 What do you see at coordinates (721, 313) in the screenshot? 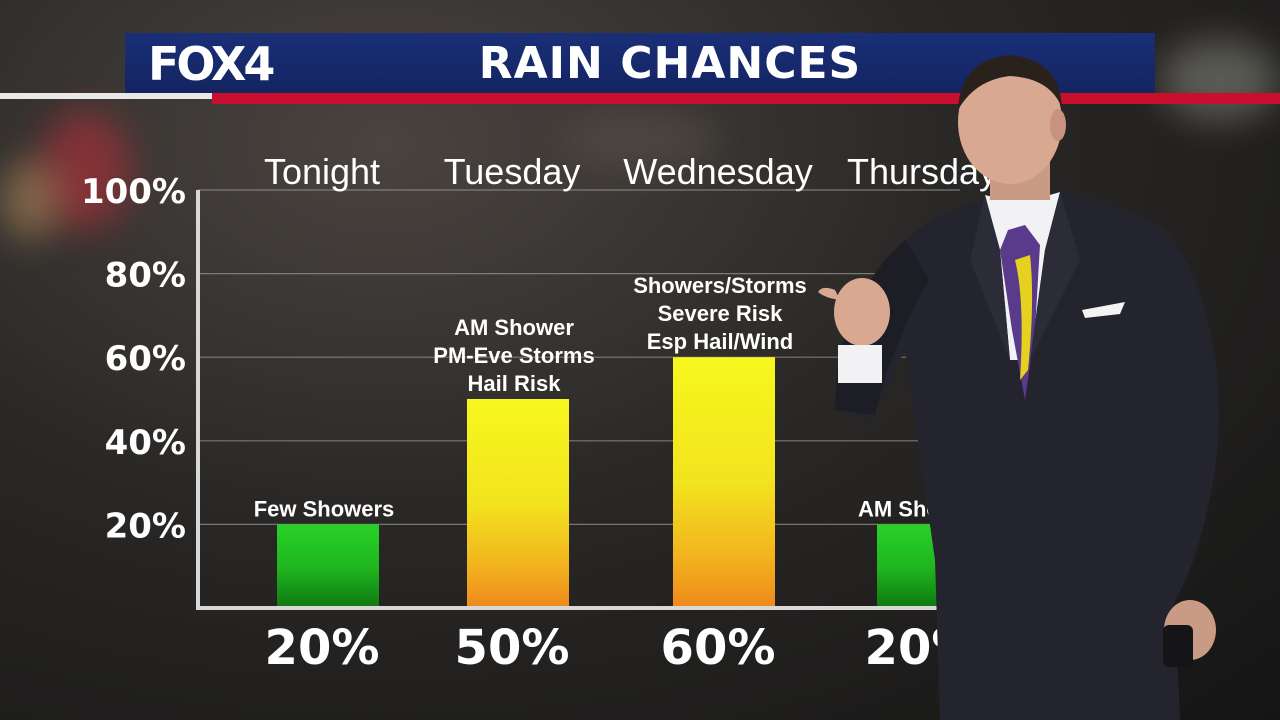
I see `bar-annotation: Severe Risk` at bounding box center [721, 313].